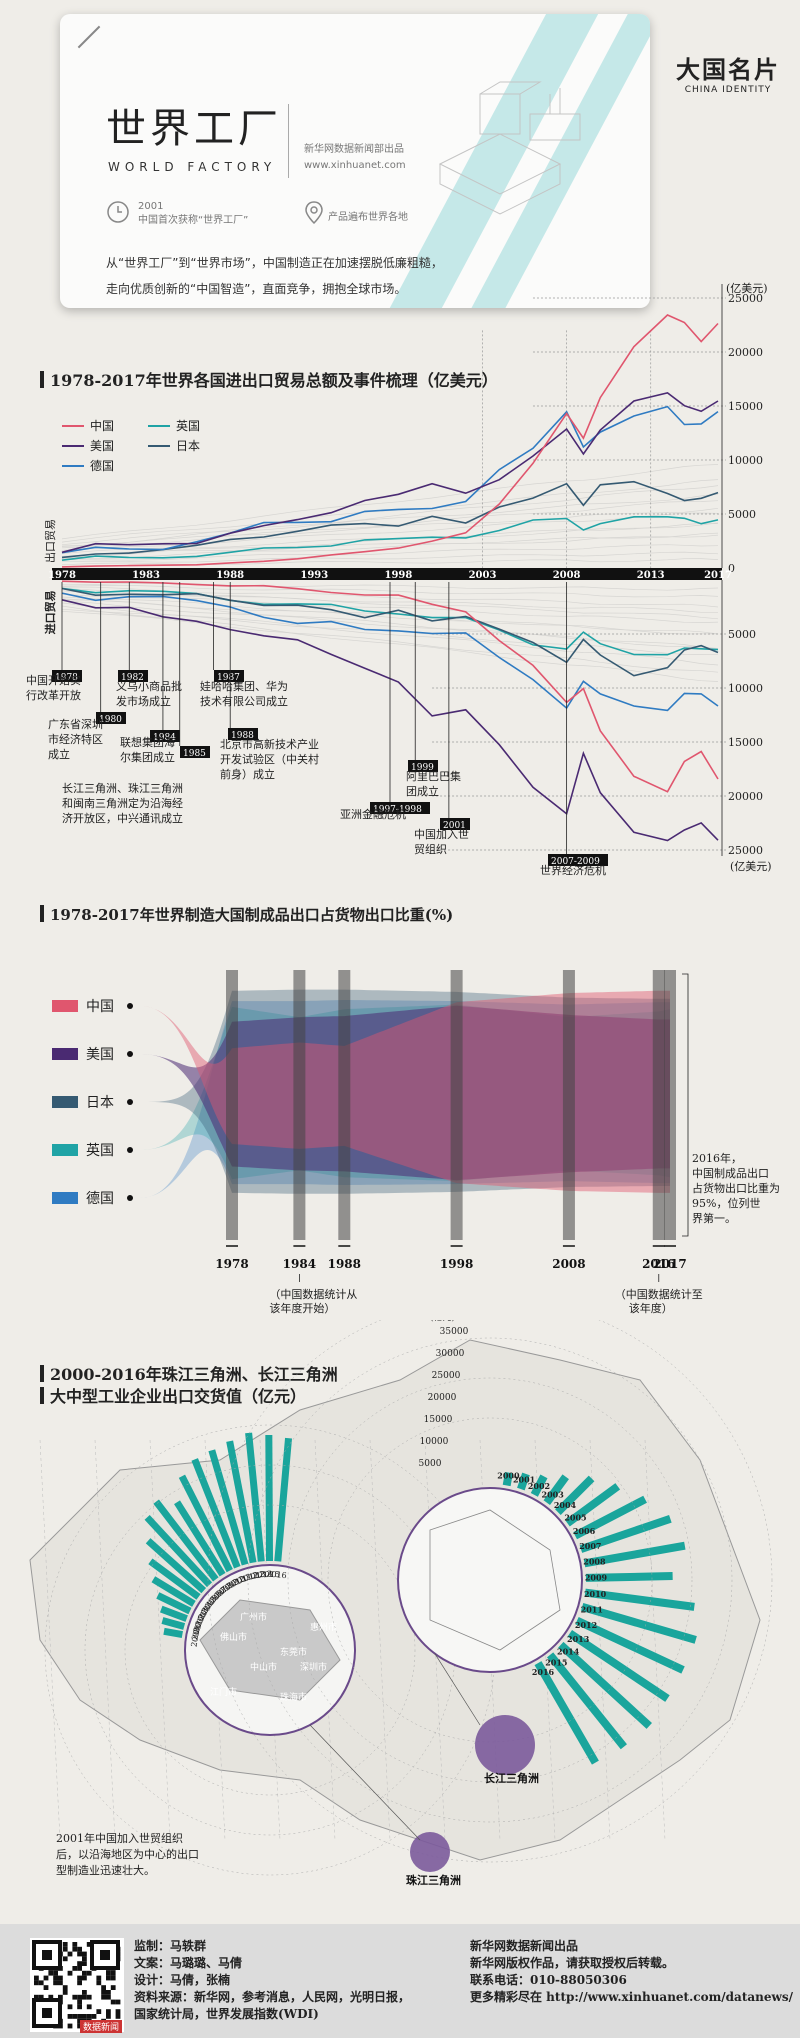  What do you see at coordinates (193, 220) in the screenshot?
I see `year-note: 中国首次获称“世界工厂”` at bounding box center [193, 220].